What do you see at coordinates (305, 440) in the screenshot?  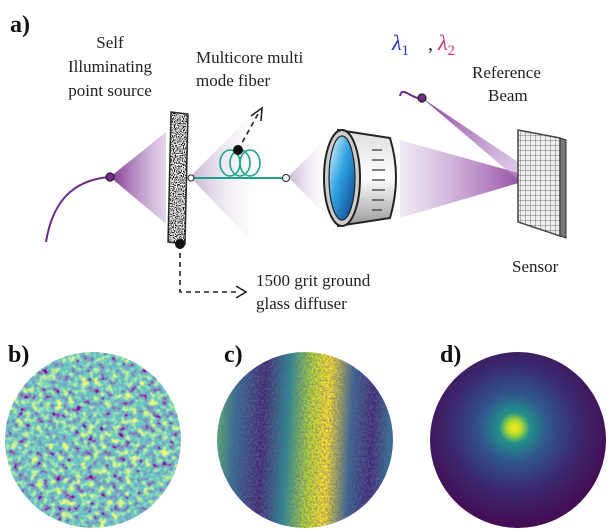 I see `fringe-noise` at bounding box center [305, 440].